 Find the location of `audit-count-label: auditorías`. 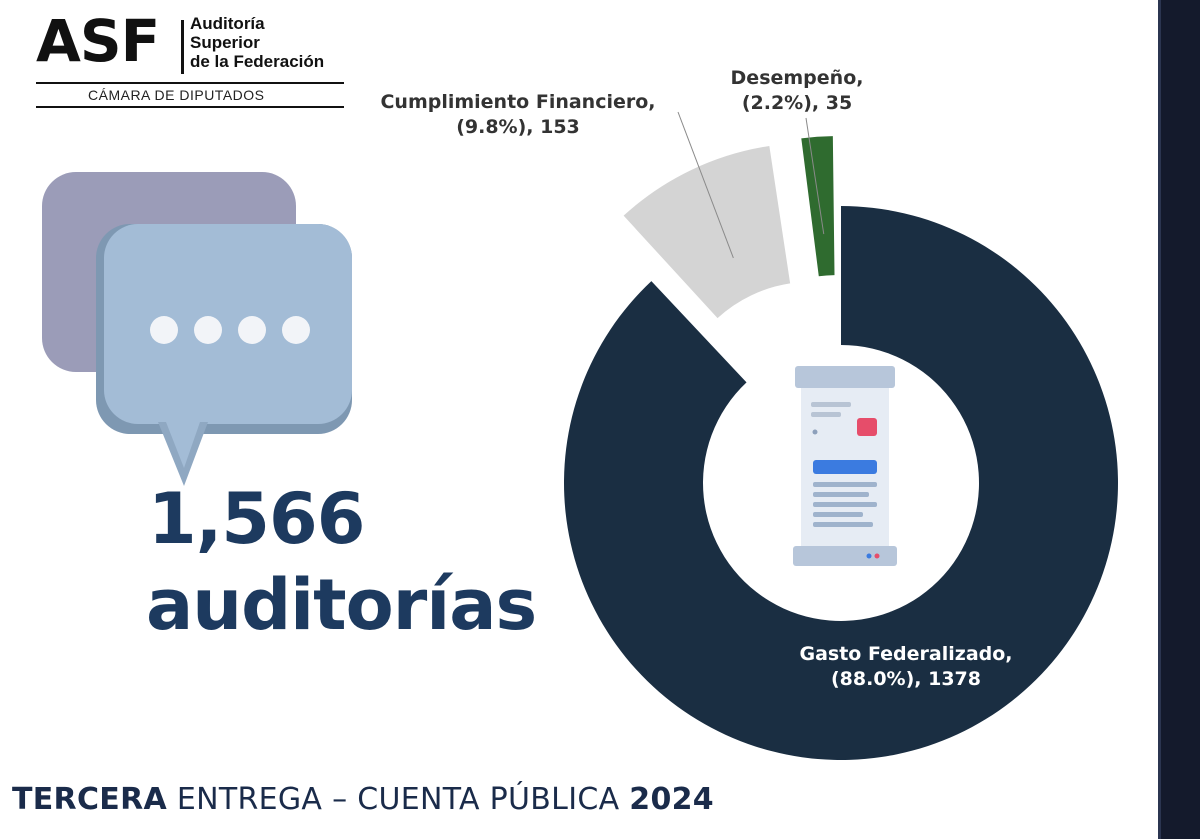

audit-count-label: auditorías is located at coordinates (341, 605).